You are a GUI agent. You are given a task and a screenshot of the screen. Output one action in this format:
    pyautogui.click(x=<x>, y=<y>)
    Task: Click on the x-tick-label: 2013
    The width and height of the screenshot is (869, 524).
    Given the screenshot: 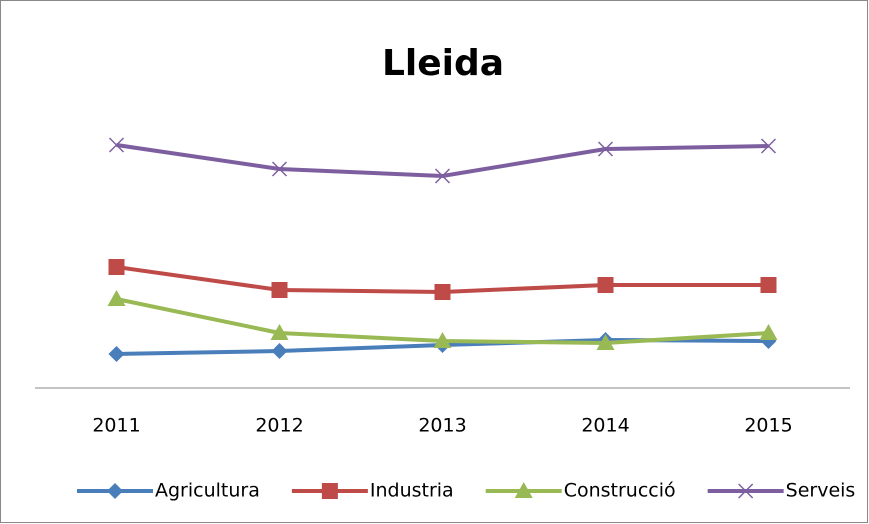 What is the action you would take?
    pyautogui.click(x=442, y=426)
    